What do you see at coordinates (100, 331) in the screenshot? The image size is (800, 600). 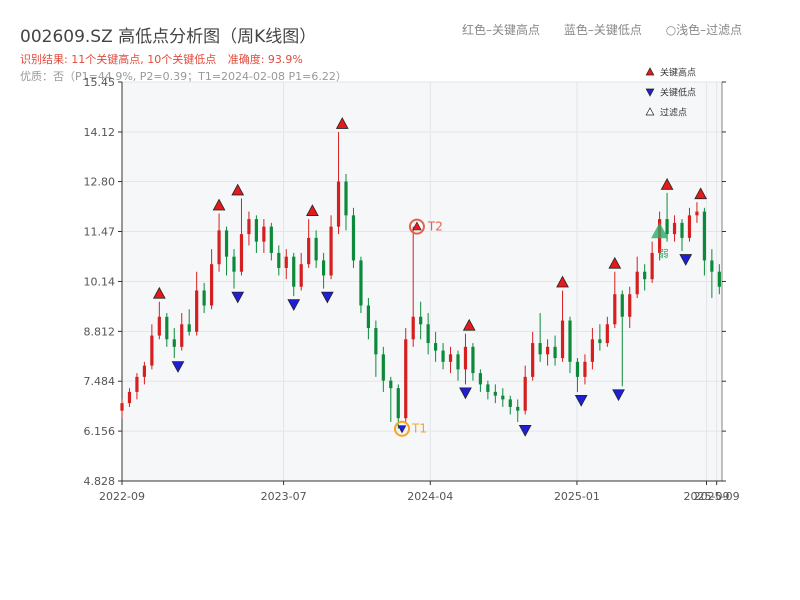 I see `y-tick-label: 8.812` at bounding box center [100, 331].